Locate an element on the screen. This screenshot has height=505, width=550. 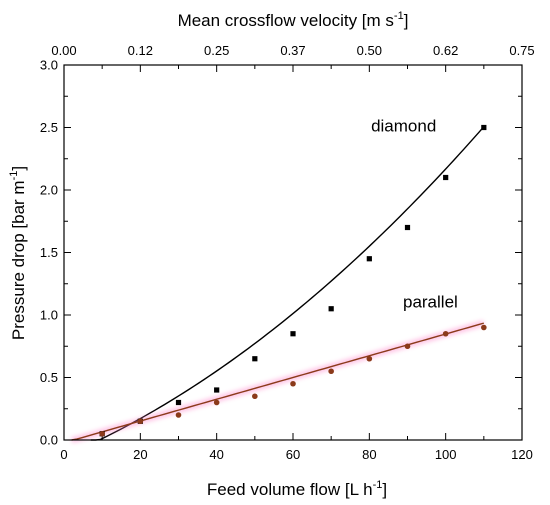
y-tick-labels: 0.0 0.5 1.0 1.5 2.0 2.5 3.0 is located at coordinates (49, 253).